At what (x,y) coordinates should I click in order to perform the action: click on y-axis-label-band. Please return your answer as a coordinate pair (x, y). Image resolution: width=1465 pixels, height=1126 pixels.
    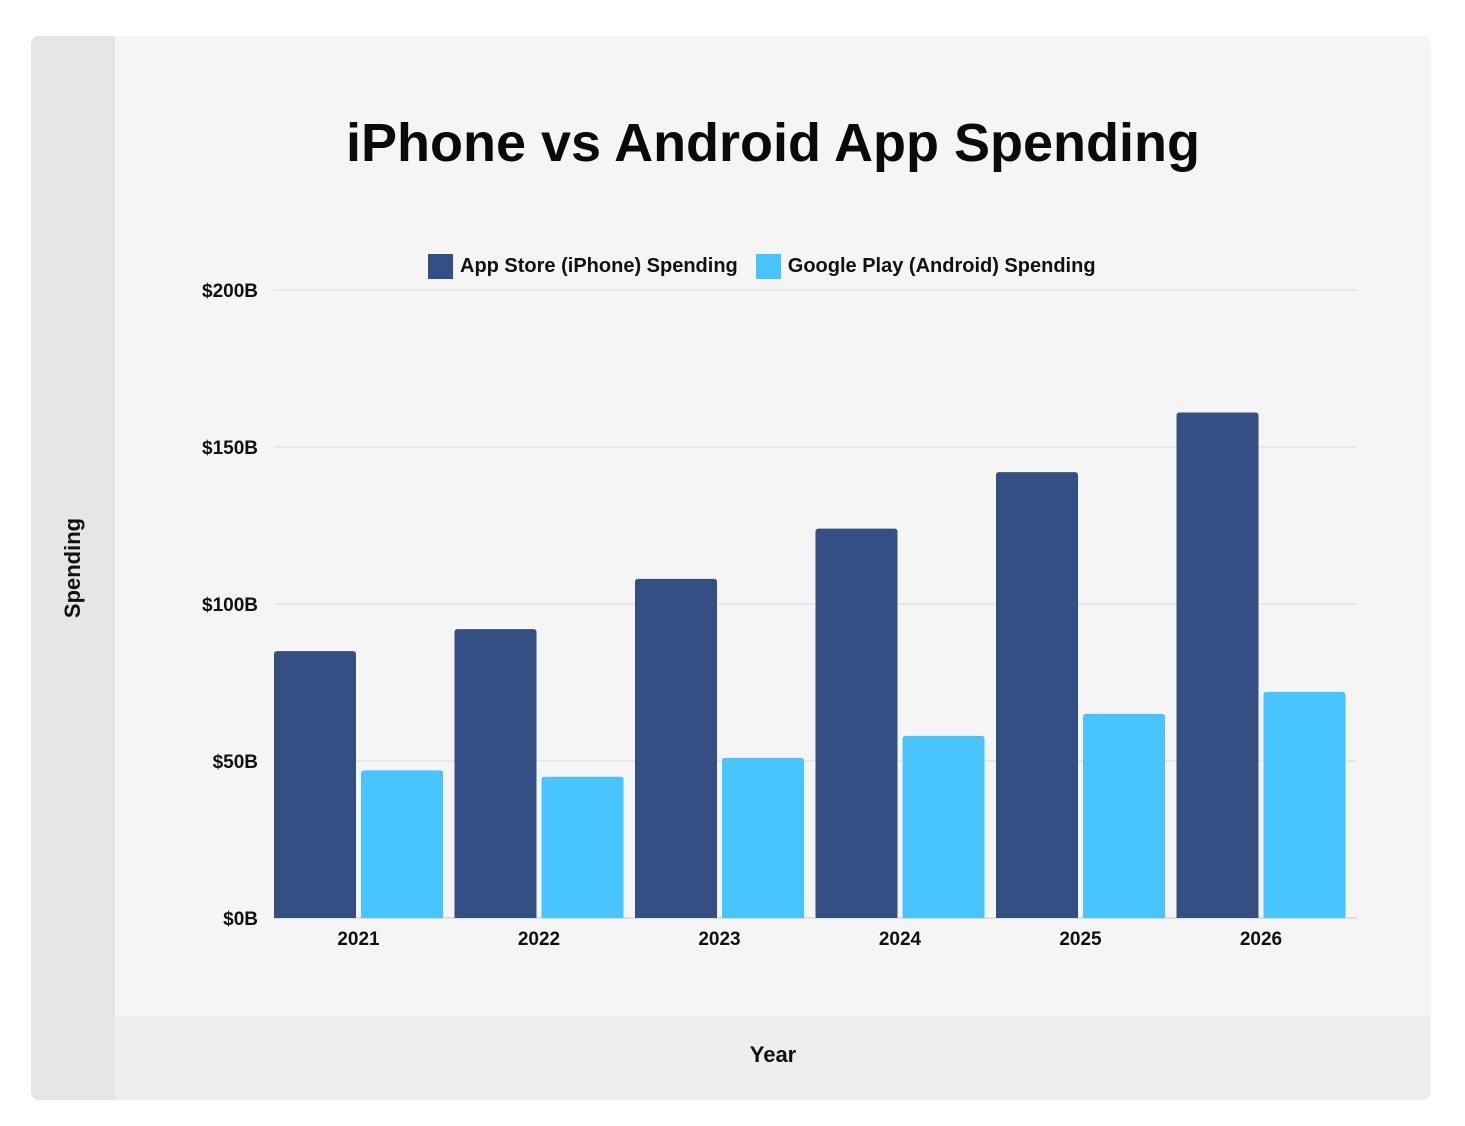
    Looking at the image, I should click on (73, 568).